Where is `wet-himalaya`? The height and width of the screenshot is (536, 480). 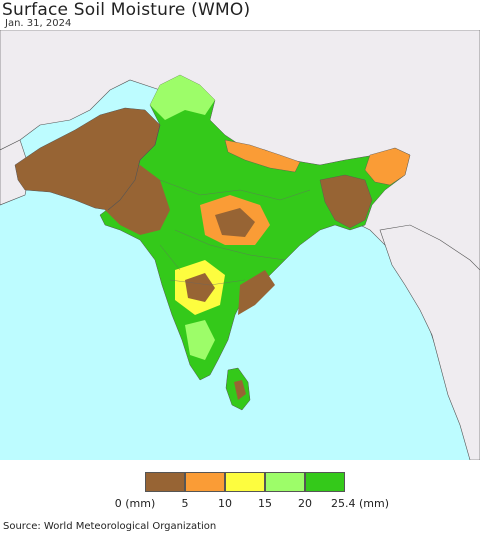
wet-himalaya is located at coordinates (182, 97).